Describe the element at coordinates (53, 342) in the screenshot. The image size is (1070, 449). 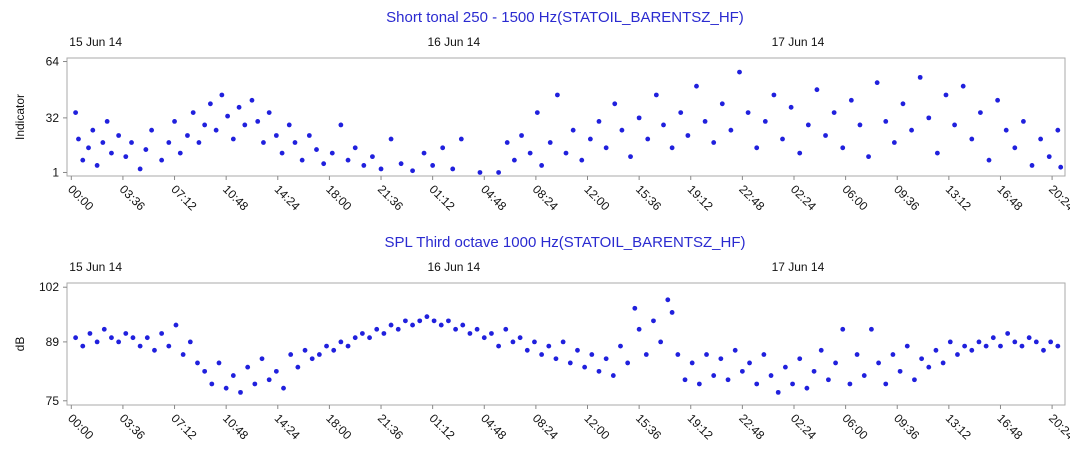
I see `y-tick-label: 89` at that location.